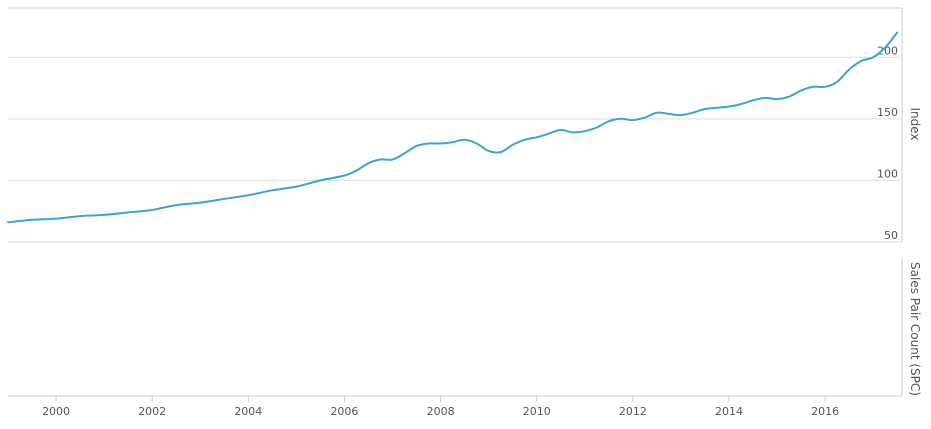  What do you see at coordinates (248, 411) in the screenshot?
I see `x-tick-label-2004: 2004` at bounding box center [248, 411].